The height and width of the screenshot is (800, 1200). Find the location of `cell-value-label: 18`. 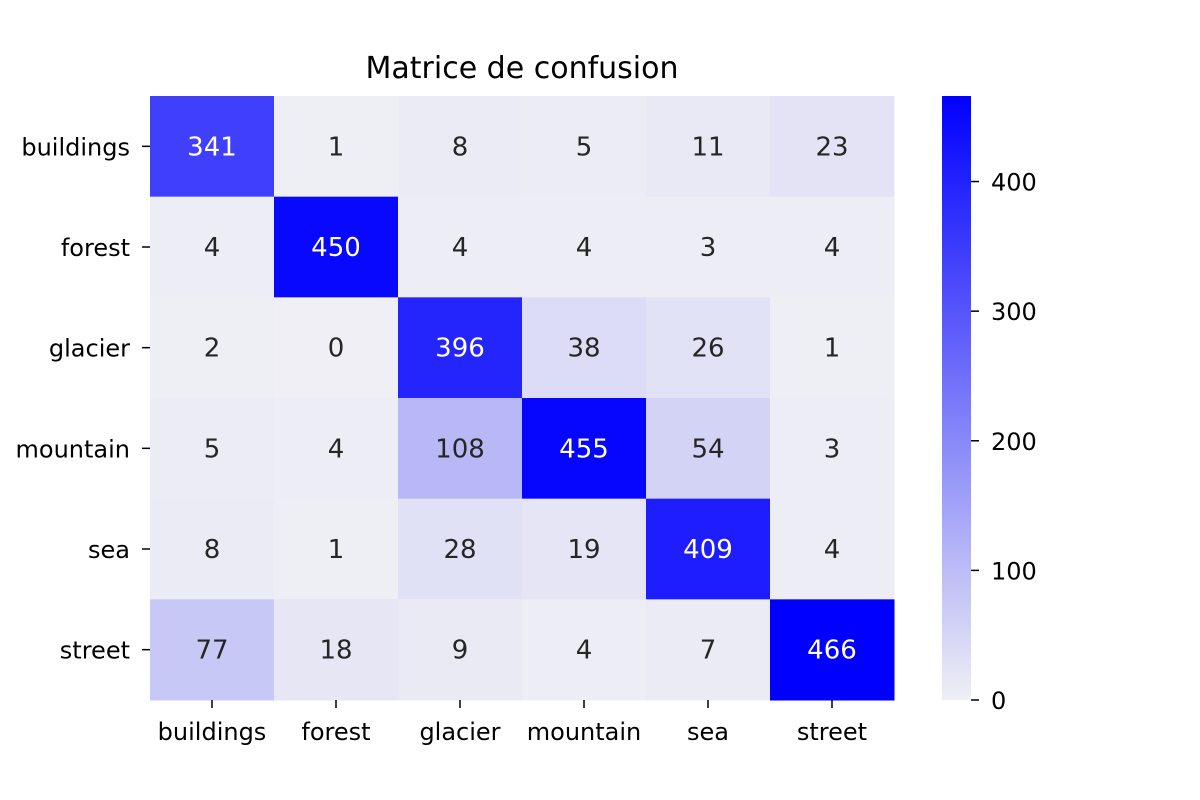

cell-value-label: 18 is located at coordinates (335, 651).